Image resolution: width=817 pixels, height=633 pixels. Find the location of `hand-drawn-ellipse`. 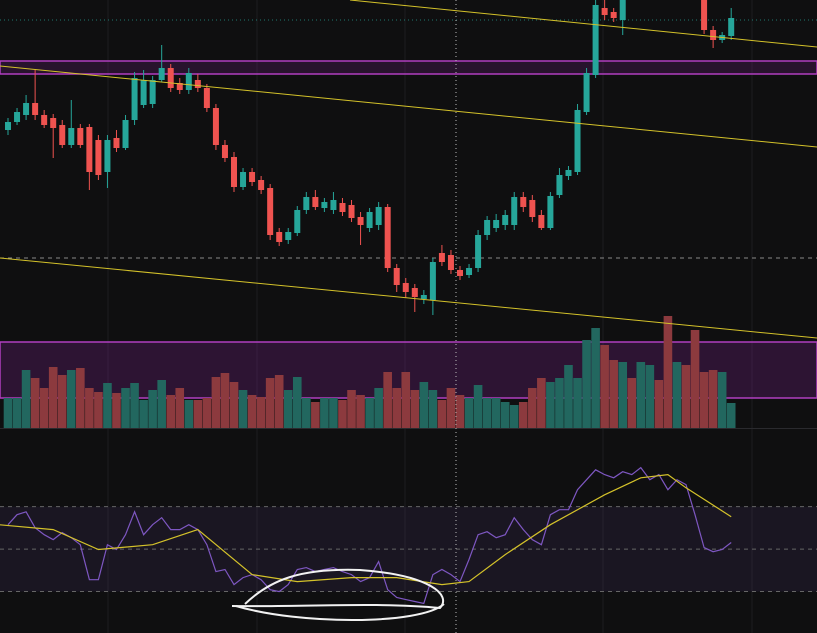

hand-drawn-ellipse is located at coordinates (338, 589).